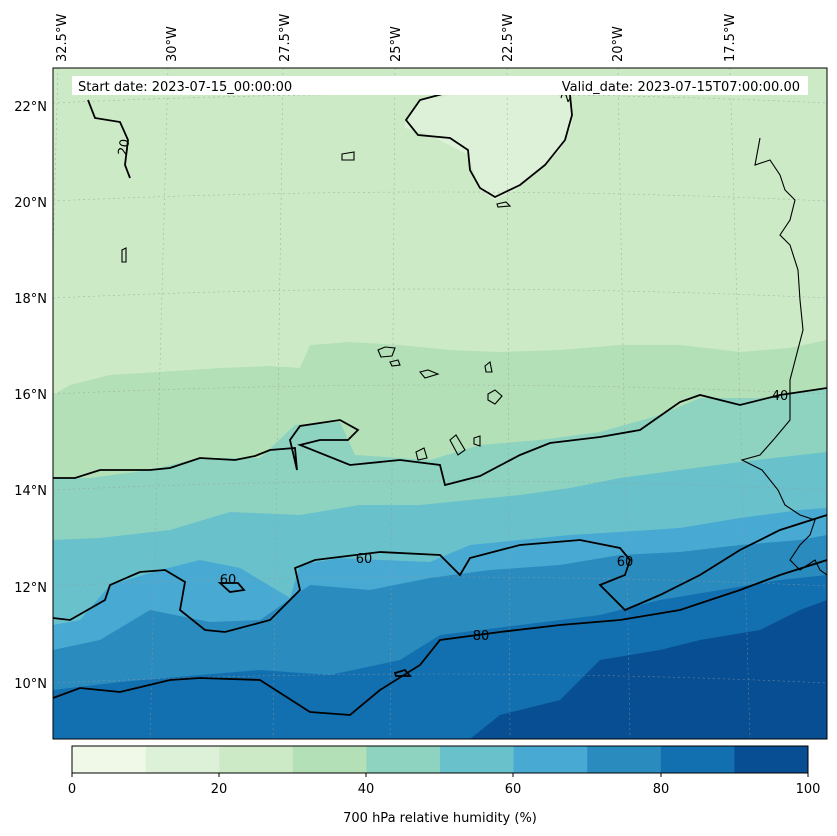  I want to click on valid-date-text: Valid_date: 2023-07-15T07:00:00.00, so click(681, 87).